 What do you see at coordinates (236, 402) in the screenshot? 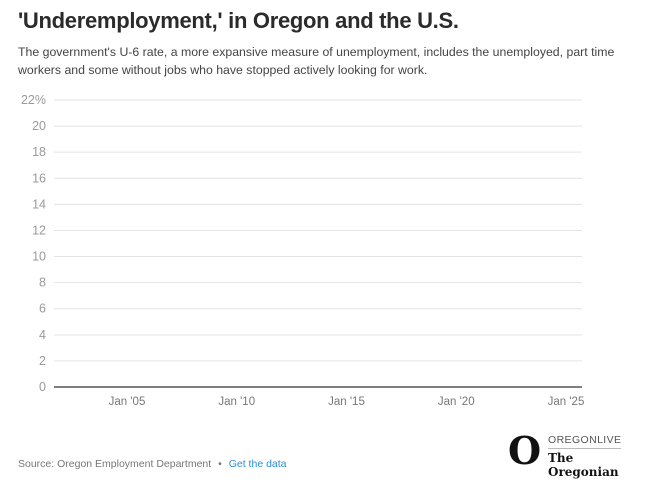
I see `x-tick-label-2010: Jan '10` at bounding box center [236, 402].